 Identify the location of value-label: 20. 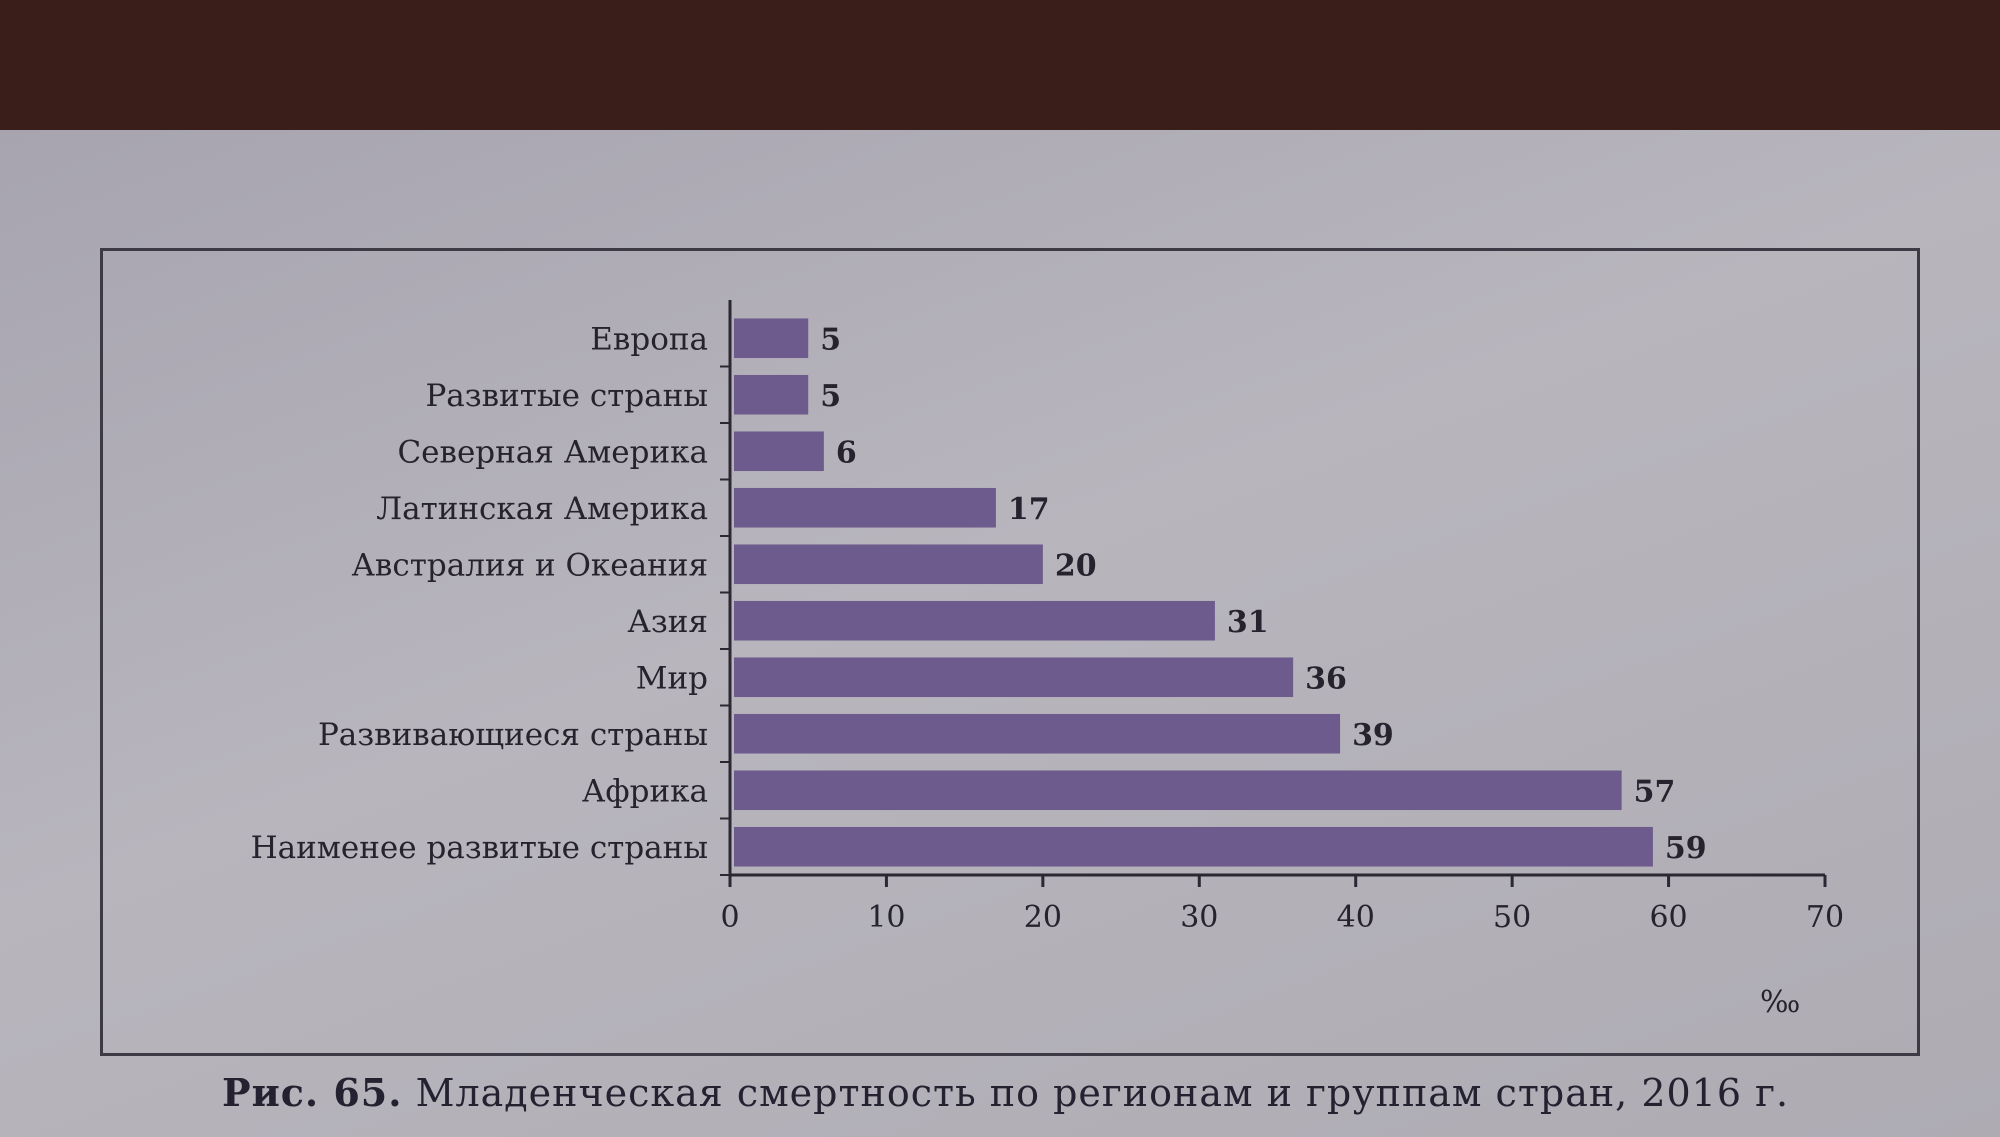
(1076, 565).